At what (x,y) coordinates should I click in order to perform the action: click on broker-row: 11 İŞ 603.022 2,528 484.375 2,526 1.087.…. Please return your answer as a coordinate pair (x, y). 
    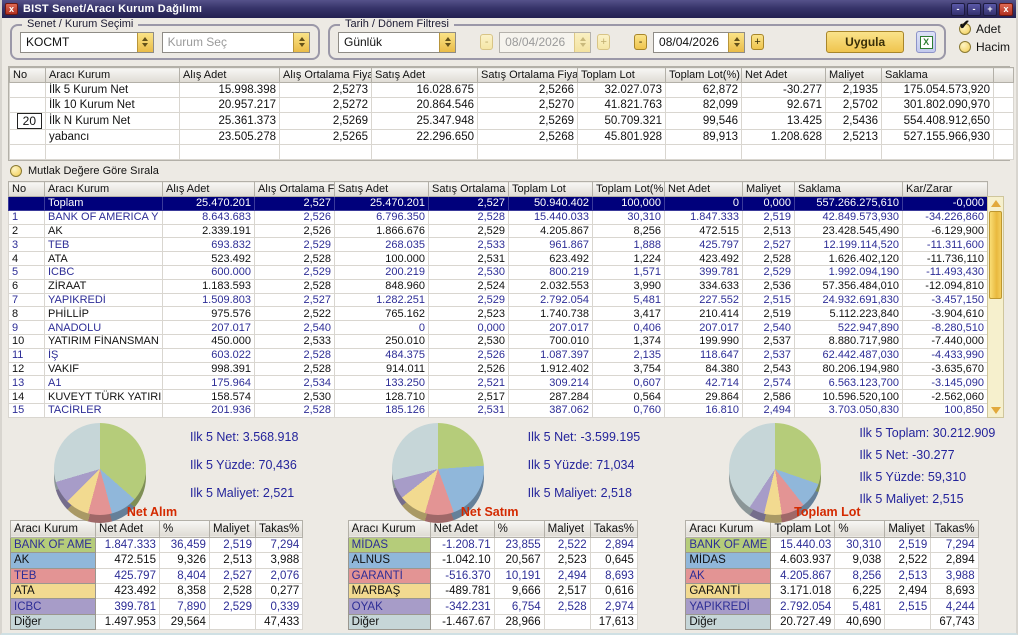
    Looking at the image, I should click on (498, 355).